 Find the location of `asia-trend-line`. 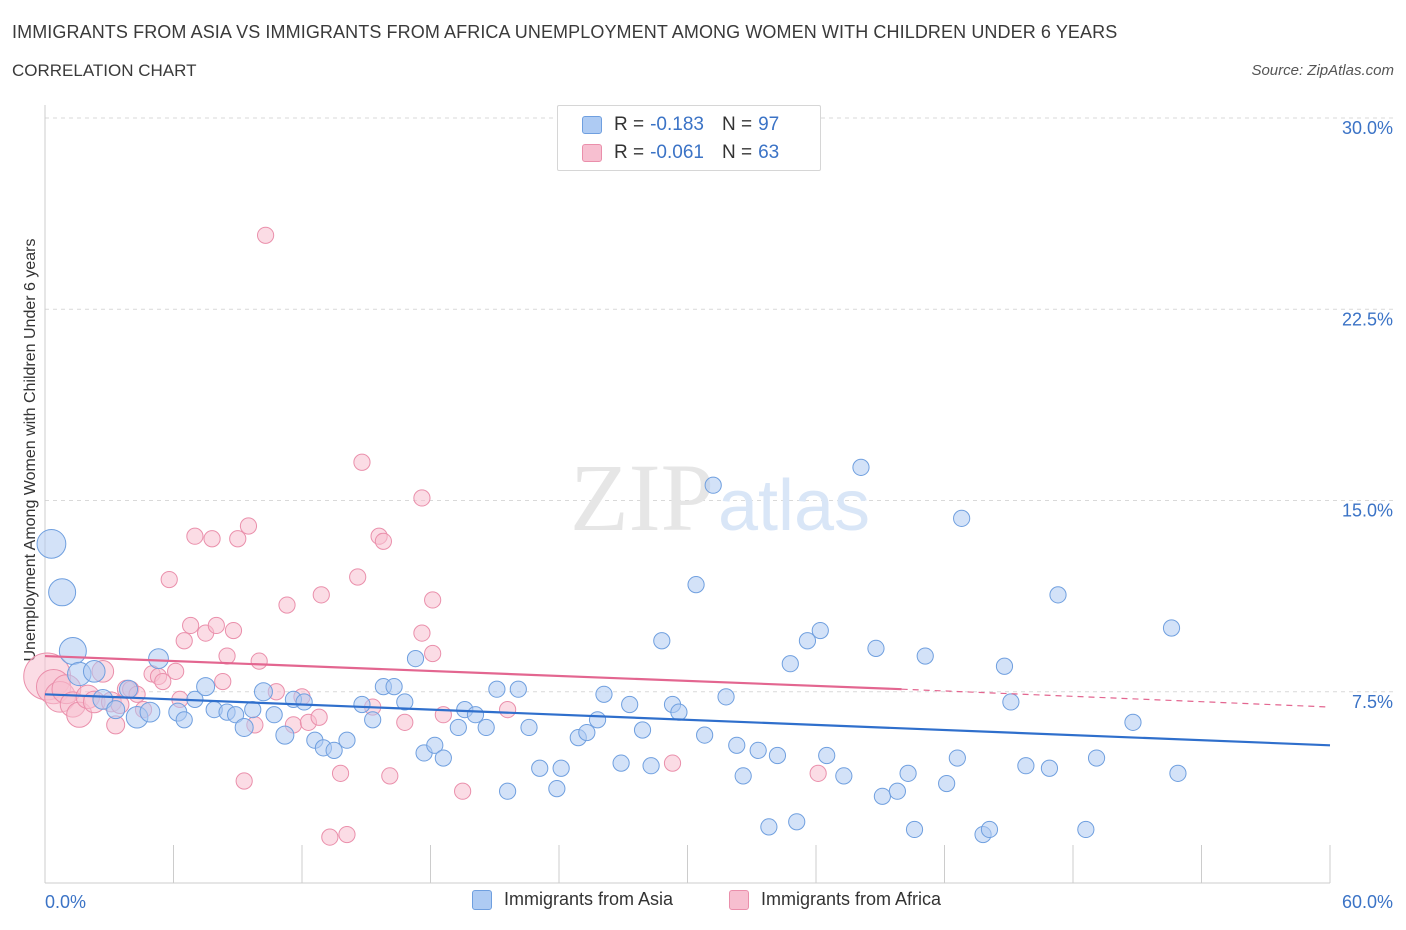

asia-trend-line is located at coordinates (687, 720).